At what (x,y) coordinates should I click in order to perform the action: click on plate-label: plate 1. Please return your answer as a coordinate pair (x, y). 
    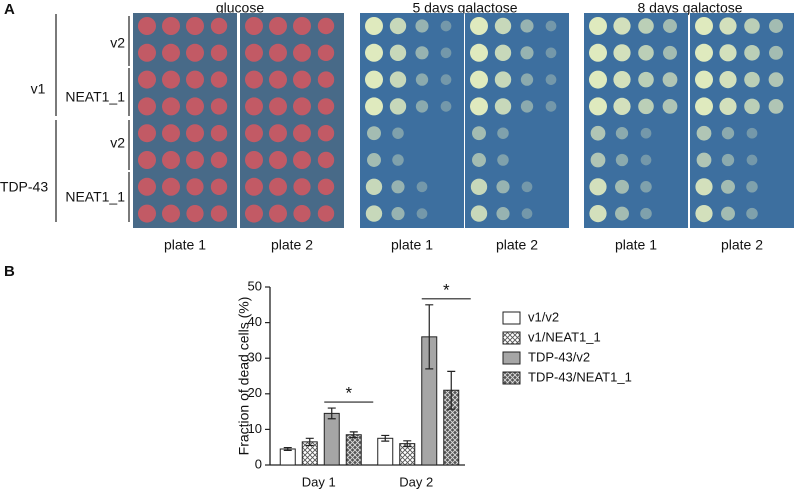
    Looking at the image, I should click on (412, 245).